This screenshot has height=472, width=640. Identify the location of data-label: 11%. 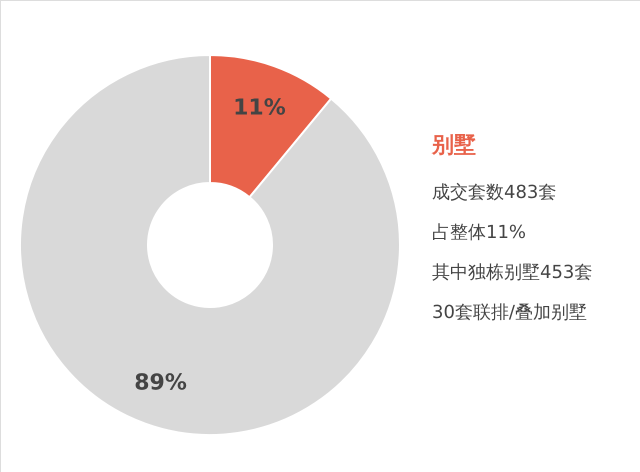
(259, 108).